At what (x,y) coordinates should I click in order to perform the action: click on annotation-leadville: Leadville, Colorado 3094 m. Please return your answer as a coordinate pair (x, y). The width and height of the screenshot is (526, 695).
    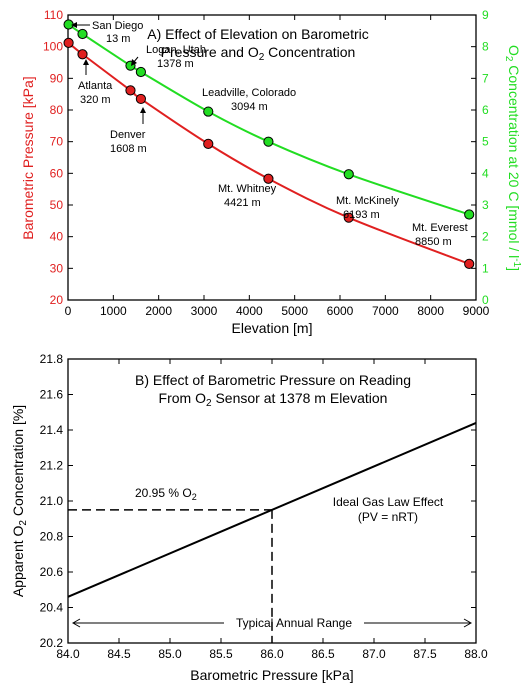
    Looking at the image, I should click on (249, 100).